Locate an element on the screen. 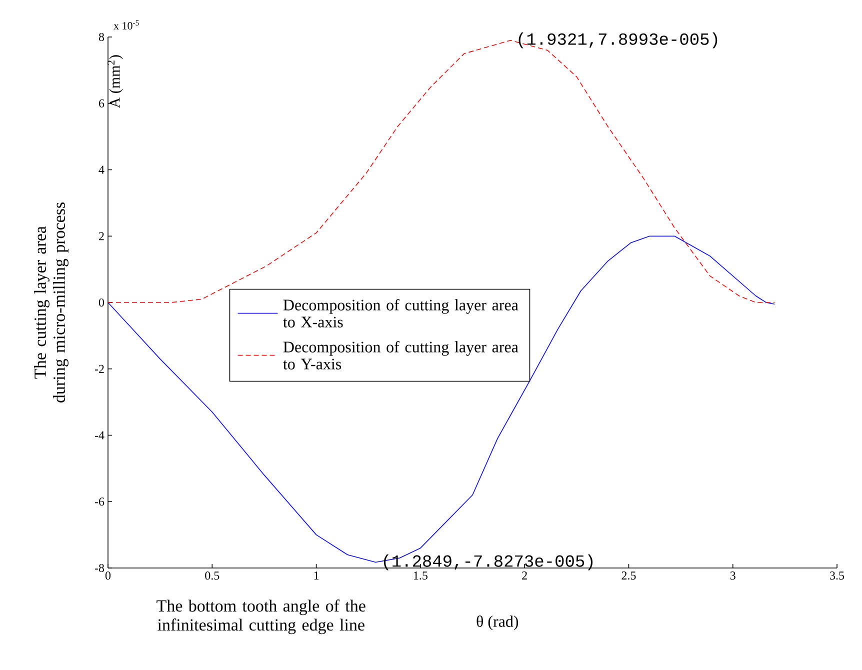 The width and height of the screenshot is (862, 670). y-tick-label: 4 is located at coordinates (101, 170).